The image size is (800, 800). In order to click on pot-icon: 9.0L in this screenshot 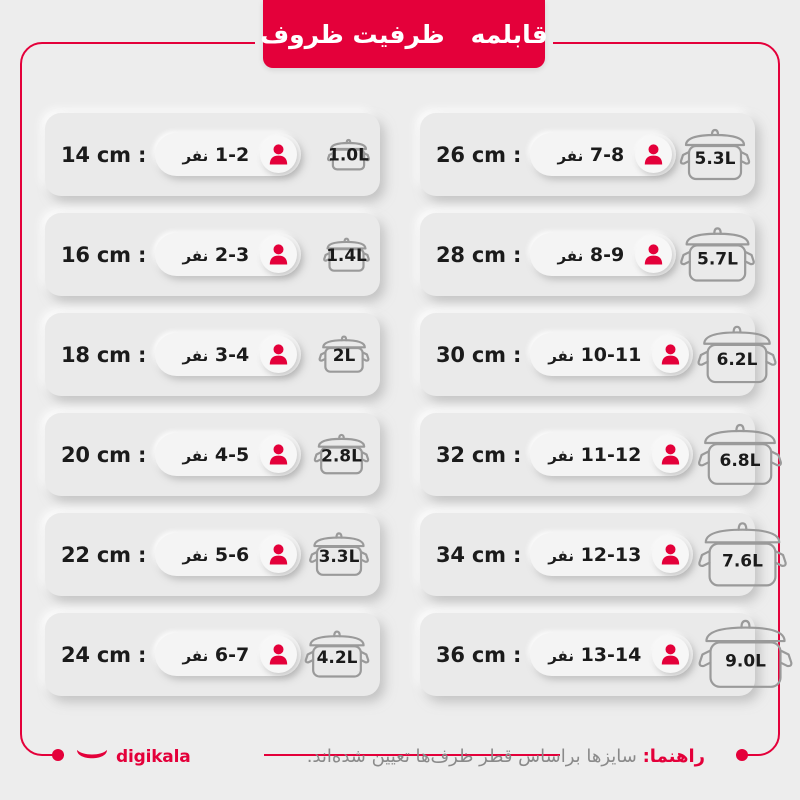, I will do `click(745, 653)`.